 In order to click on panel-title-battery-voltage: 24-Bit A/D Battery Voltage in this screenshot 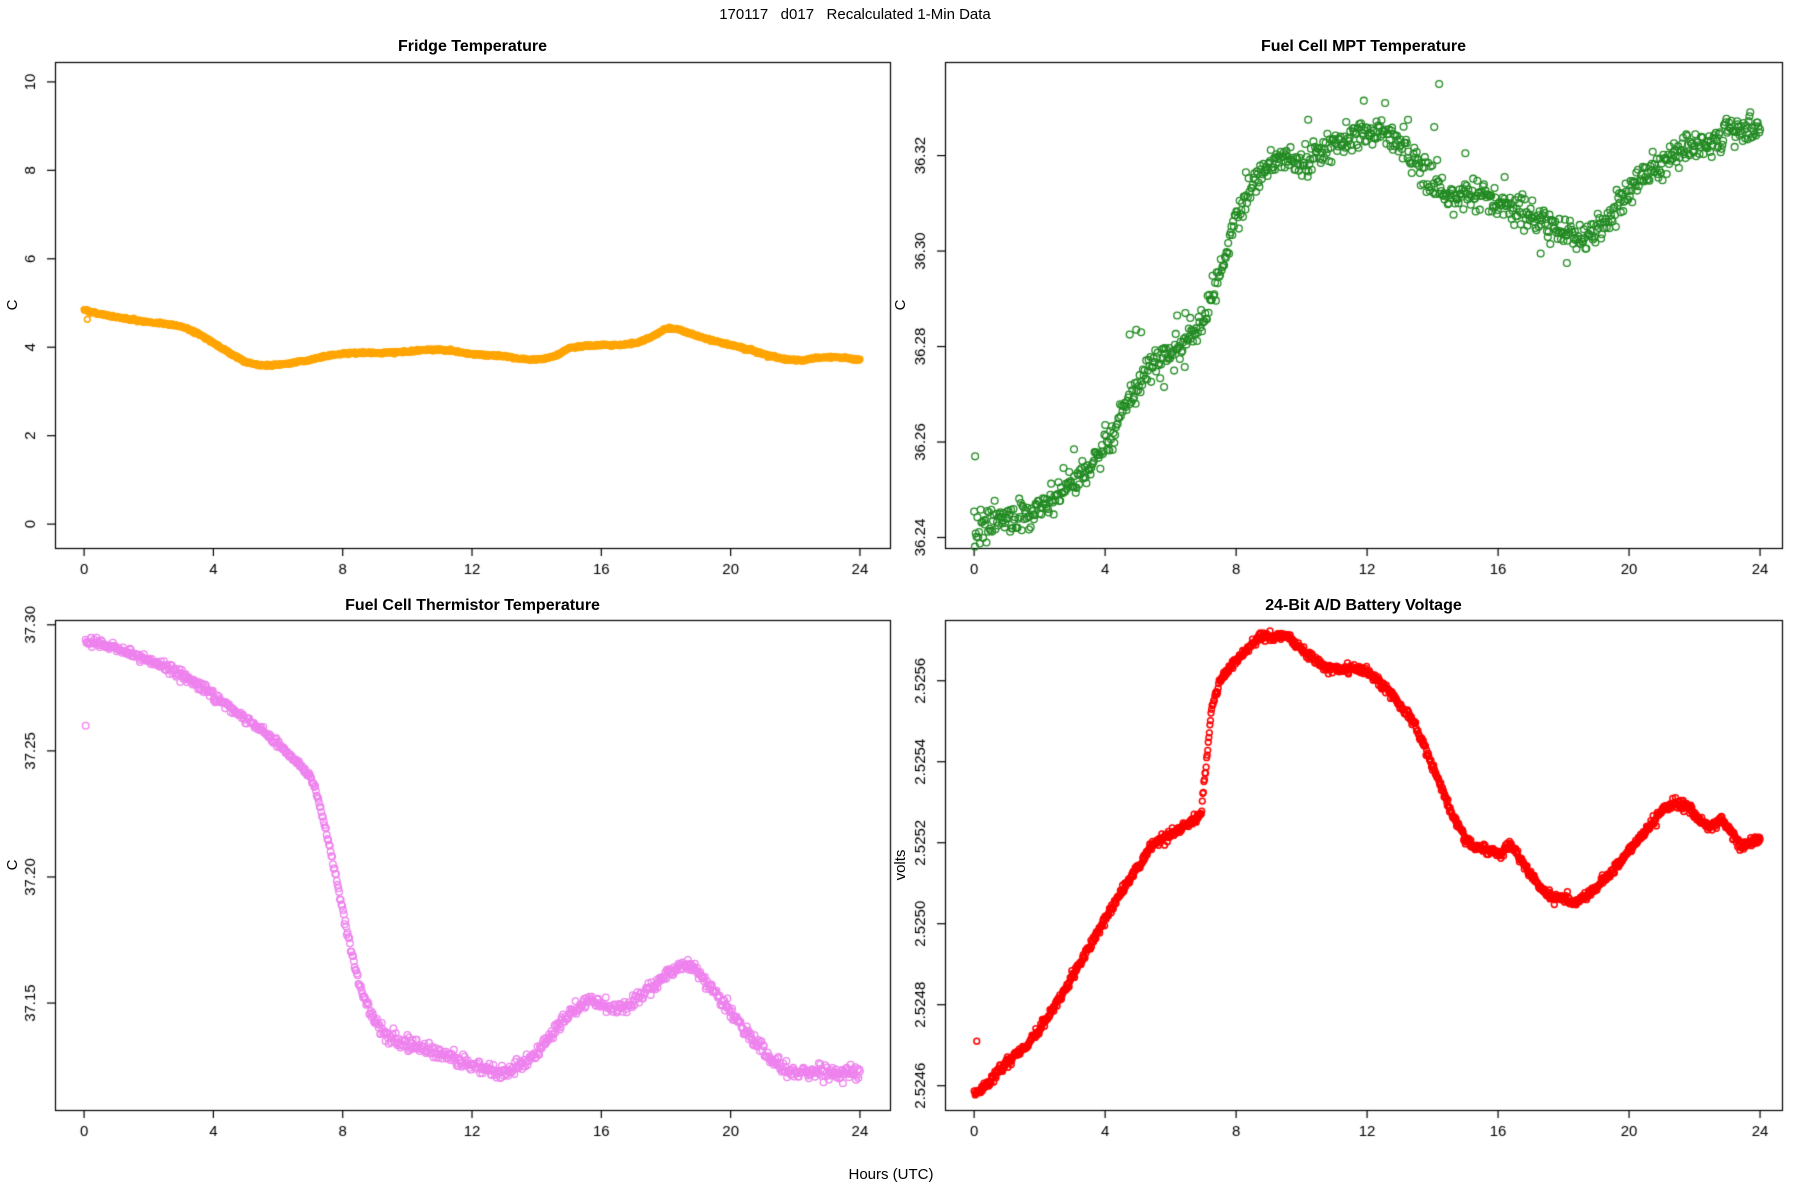, I will do `click(1363, 605)`.